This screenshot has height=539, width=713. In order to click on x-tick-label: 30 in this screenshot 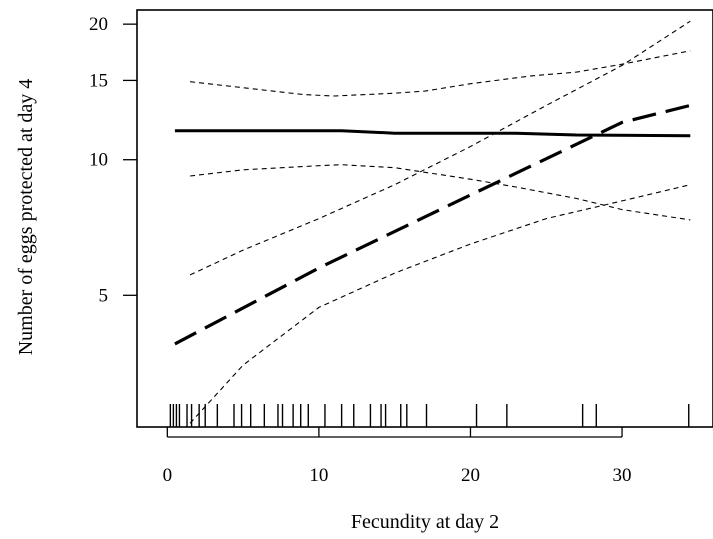, I will do `click(622, 475)`.